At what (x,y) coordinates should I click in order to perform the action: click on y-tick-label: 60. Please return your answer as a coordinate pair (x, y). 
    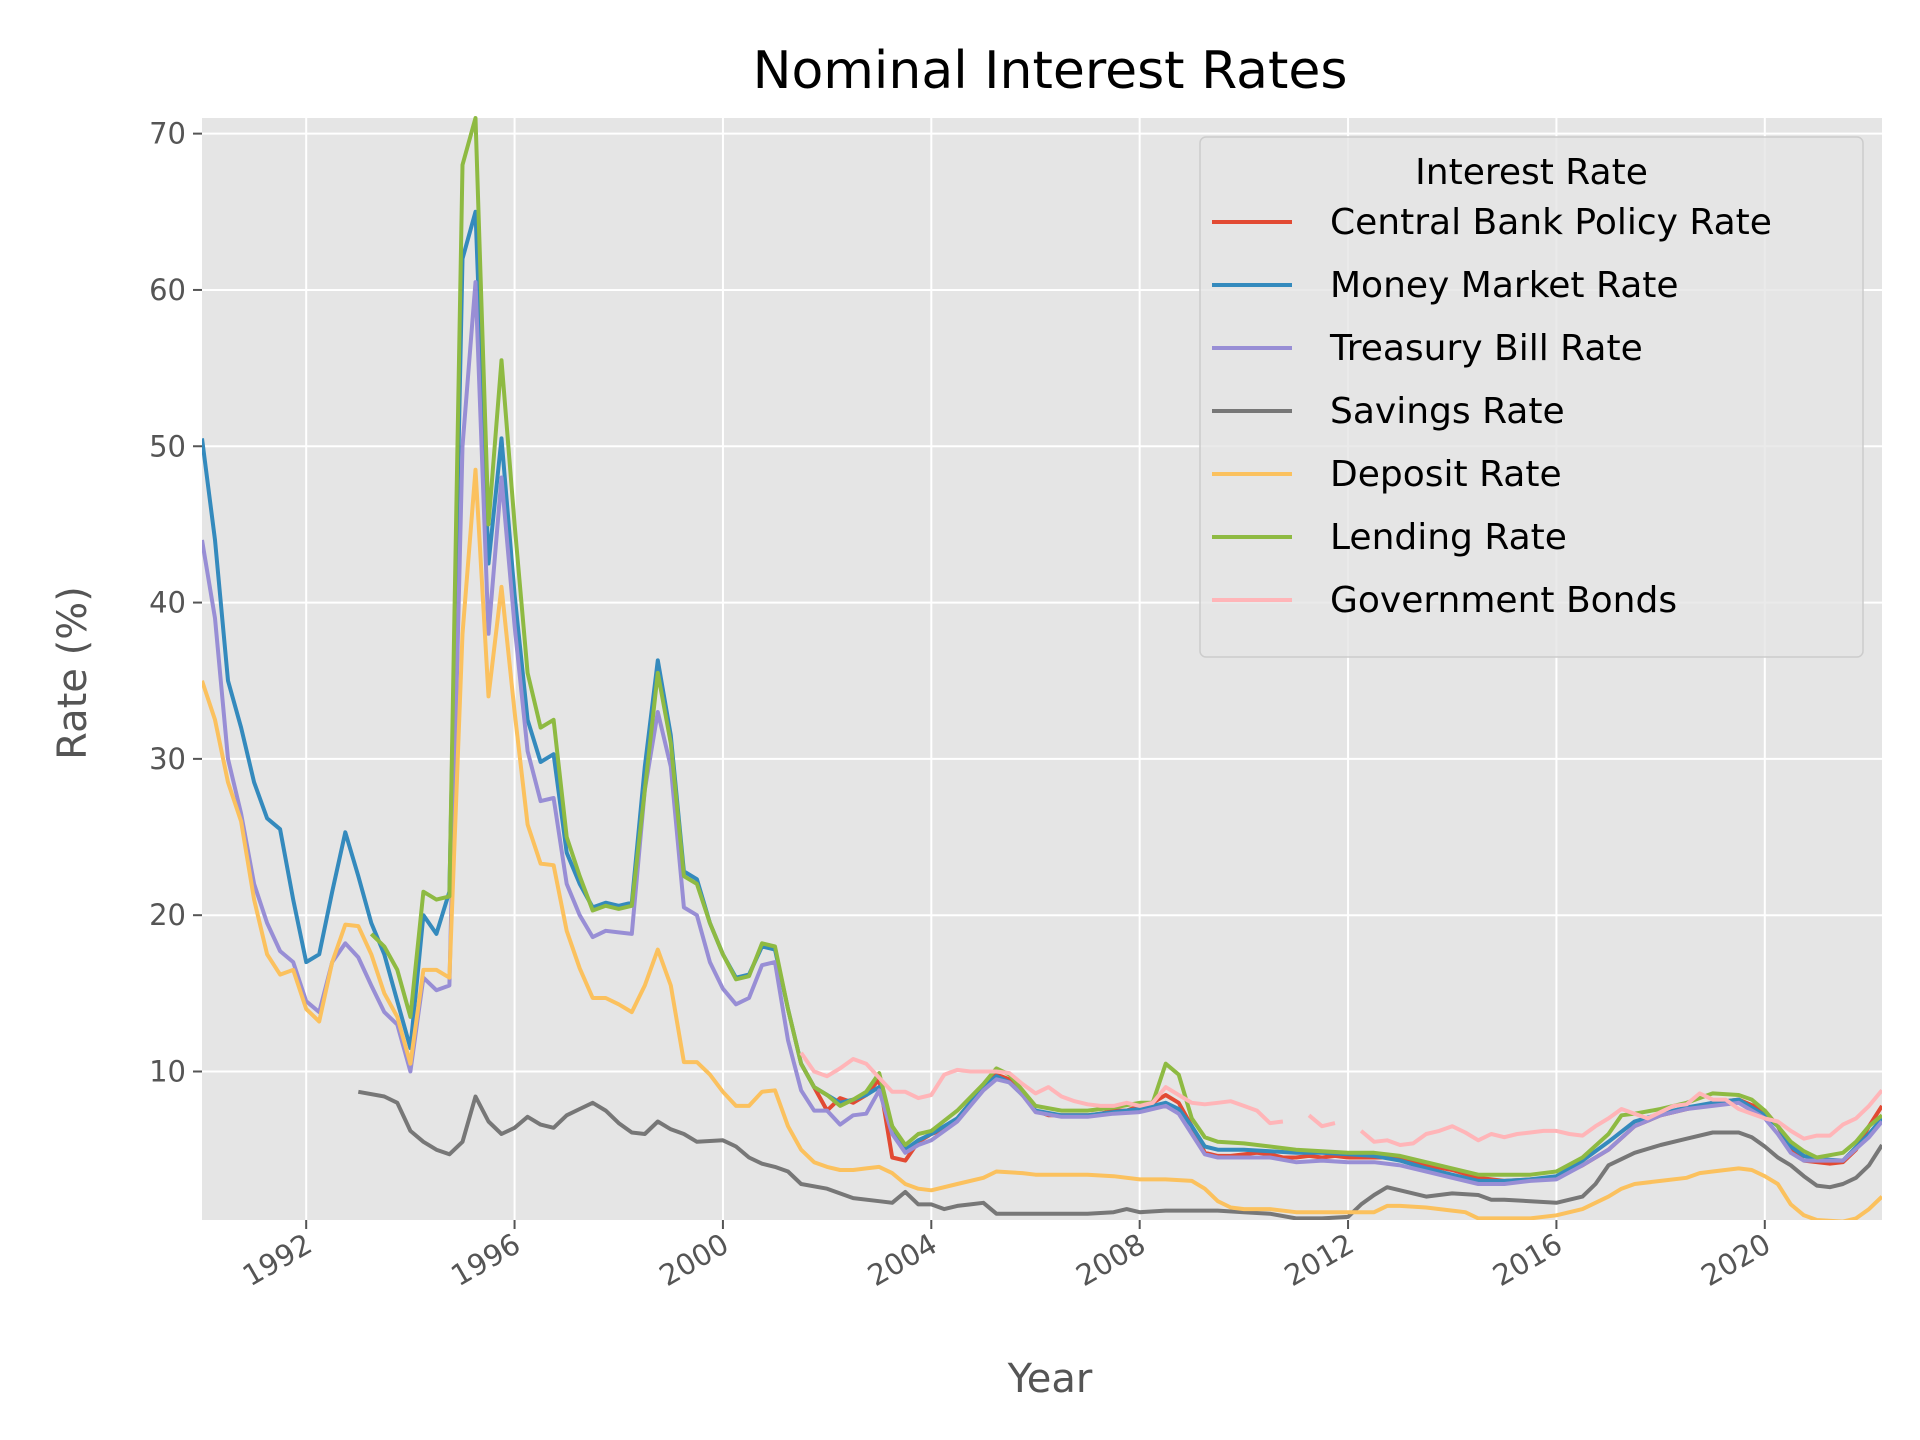
    Looking at the image, I should click on (167, 290).